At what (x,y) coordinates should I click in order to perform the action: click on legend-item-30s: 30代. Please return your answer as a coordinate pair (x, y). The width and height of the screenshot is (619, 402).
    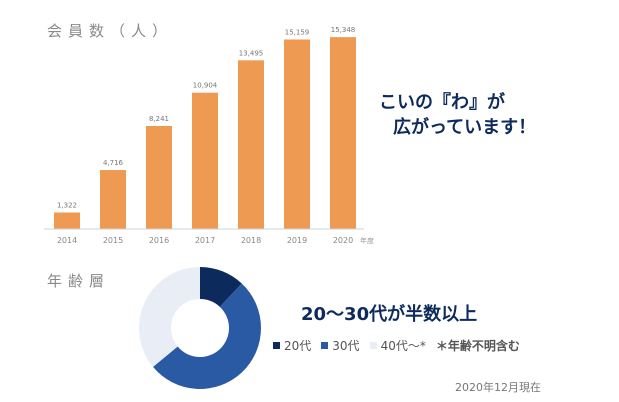
    Looking at the image, I should click on (340, 345).